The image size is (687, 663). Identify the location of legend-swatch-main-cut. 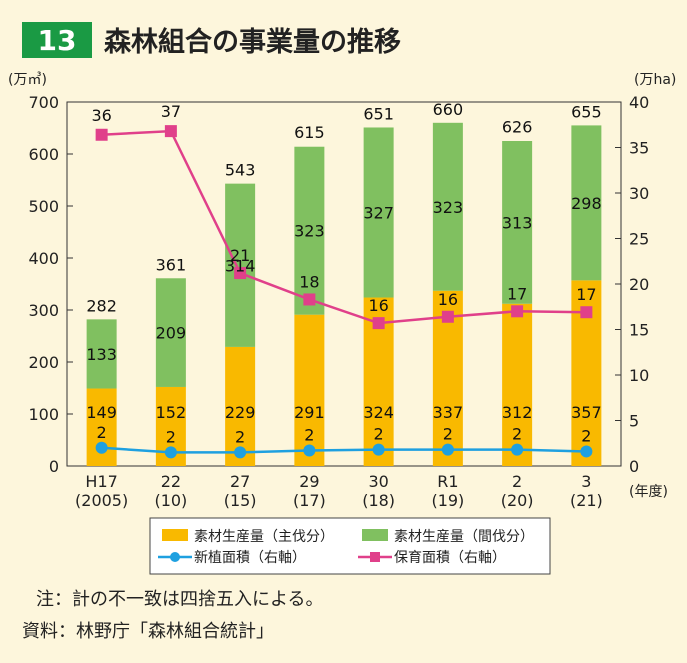
(175, 535).